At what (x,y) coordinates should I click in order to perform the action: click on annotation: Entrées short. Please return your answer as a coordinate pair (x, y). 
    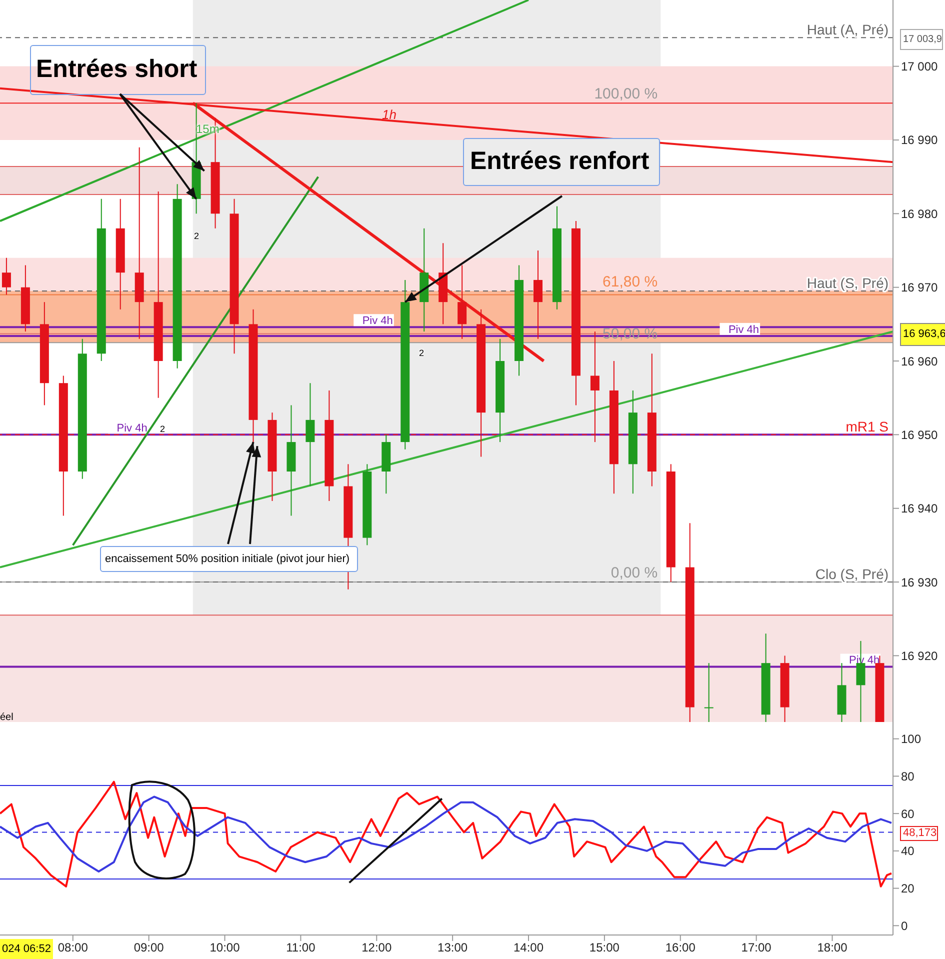
    Looking at the image, I should click on (118, 70).